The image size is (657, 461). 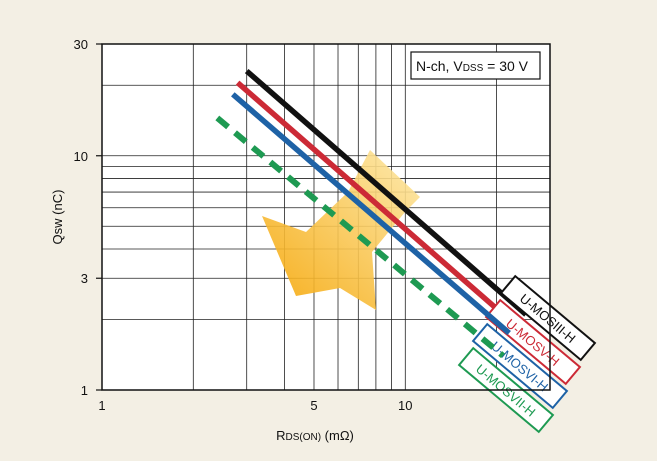 What do you see at coordinates (405, 405) in the screenshot?
I see `x-tick-label: 10` at bounding box center [405, 405].